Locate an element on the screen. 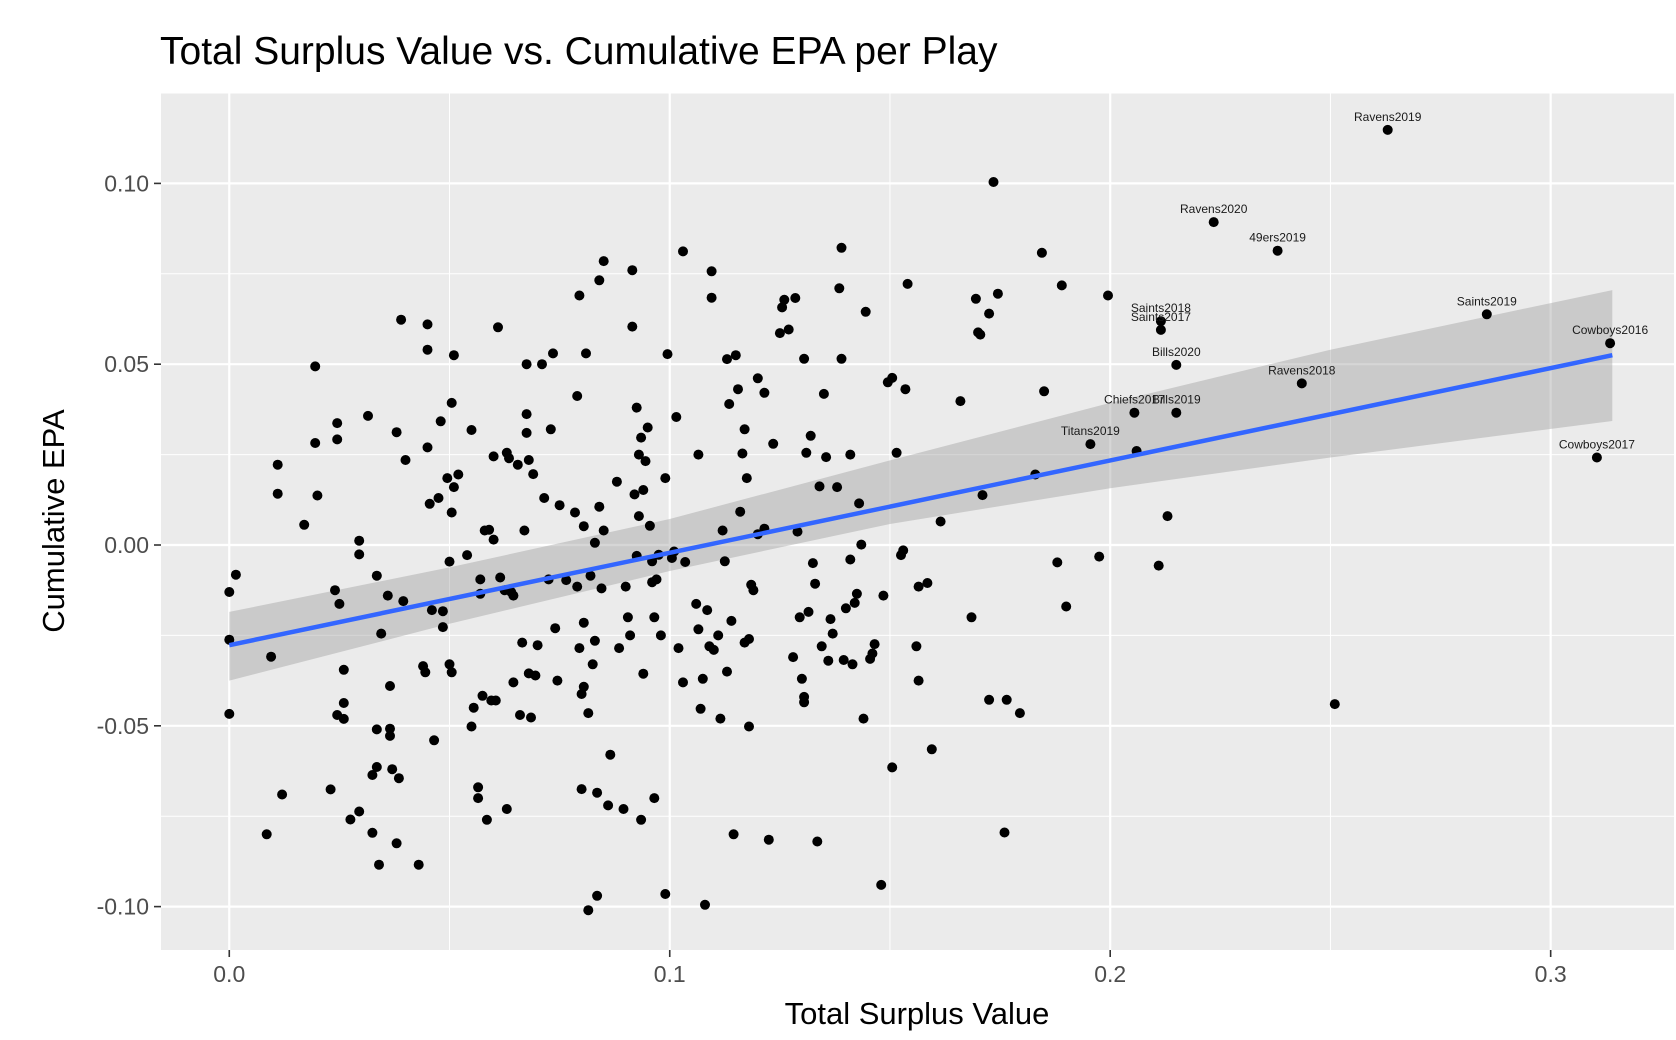  y-axis: -0.10 -0.05 0.00 0.05 0.10 is located at coordinates (129, 545).